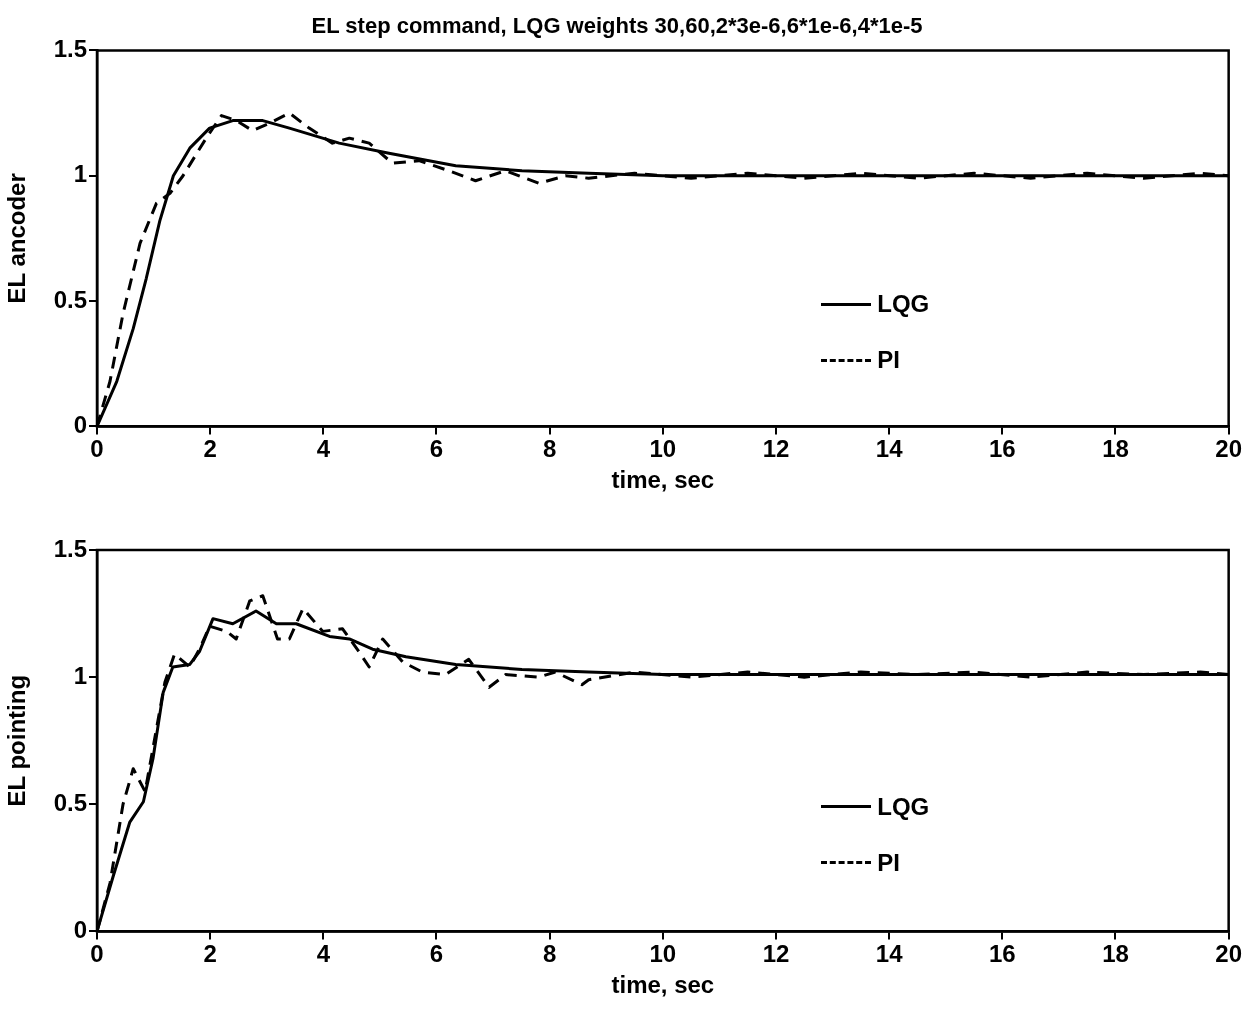 The width and height of the screenshot is (1244, 1009). What do you see at coordinates (617, 26) in the screenshot?
I see `chart-title: EL step command, LQG weights 30,60,2*3e-6,6*1e-6,4*1e-5` at bounding box center [617, 26].